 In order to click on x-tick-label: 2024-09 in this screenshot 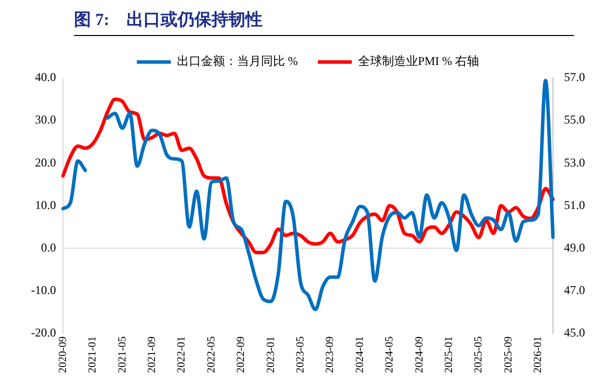, I will do `click(419, 355)`.